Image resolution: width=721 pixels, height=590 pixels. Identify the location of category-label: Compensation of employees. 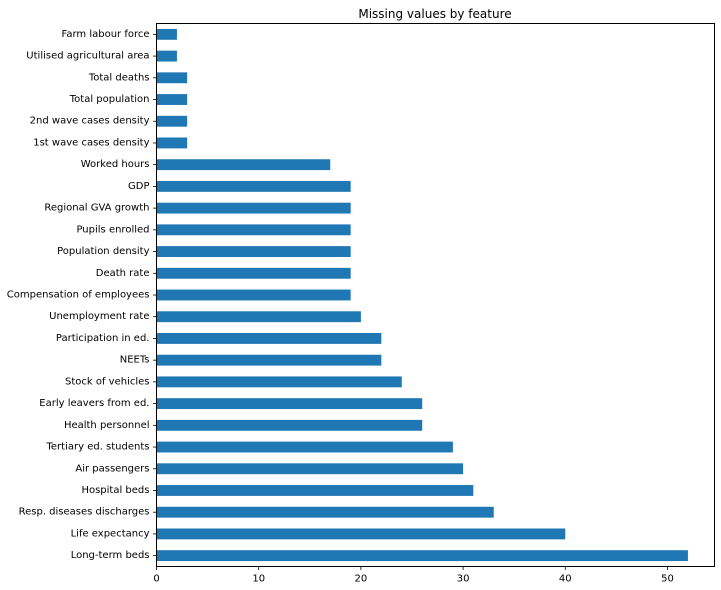
(78, 295).